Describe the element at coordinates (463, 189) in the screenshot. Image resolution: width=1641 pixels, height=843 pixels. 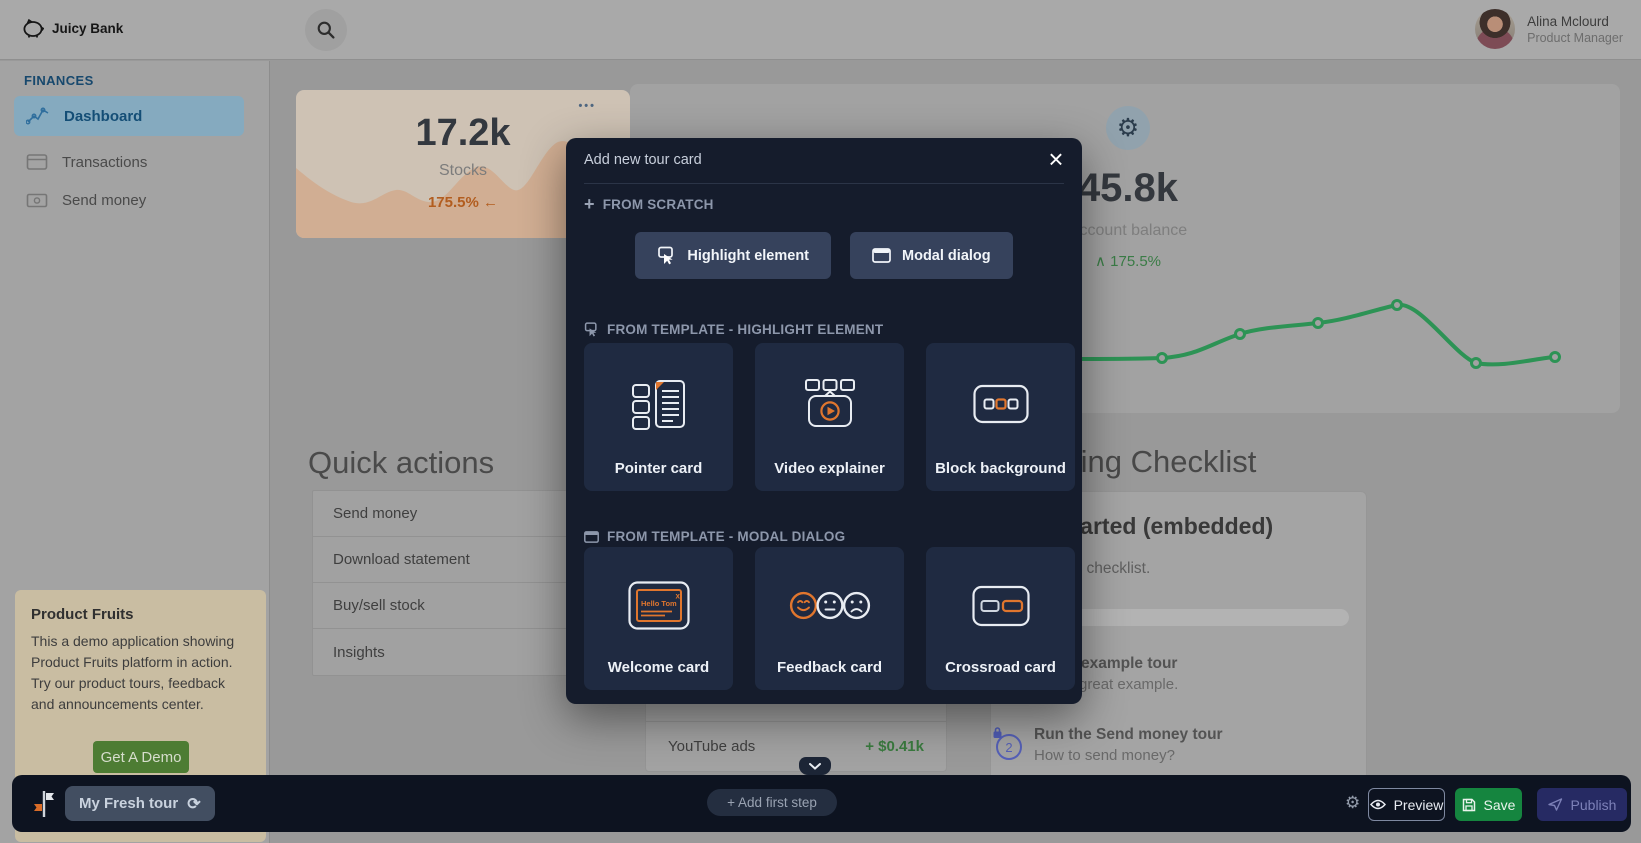
I see `stocks-area-chart` at that location.